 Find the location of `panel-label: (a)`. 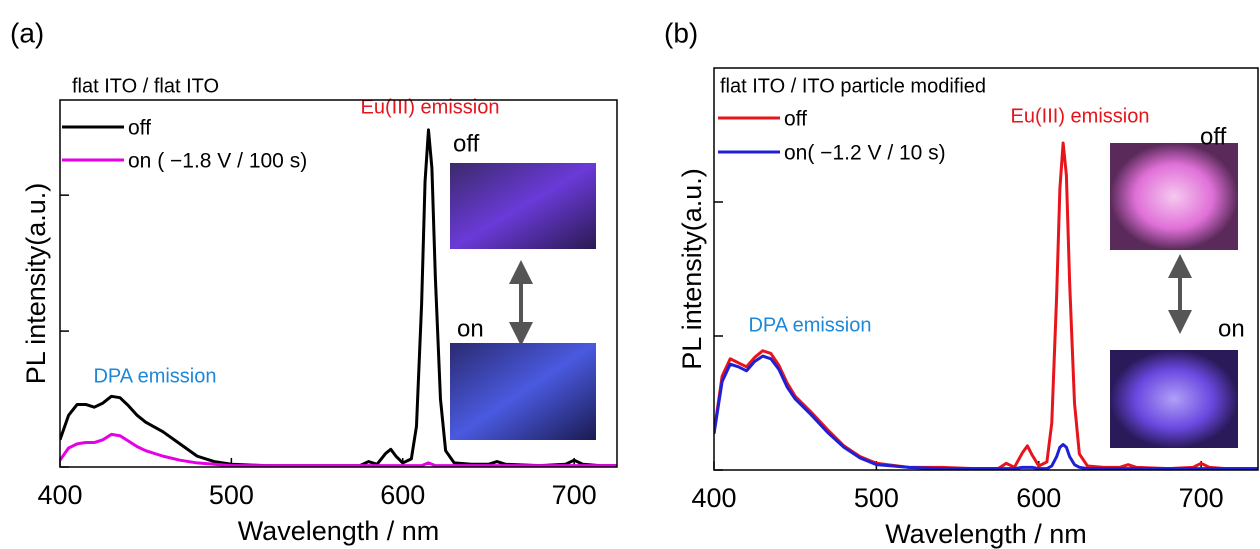

panel-label: (a) is located at coordinates (27, 32).